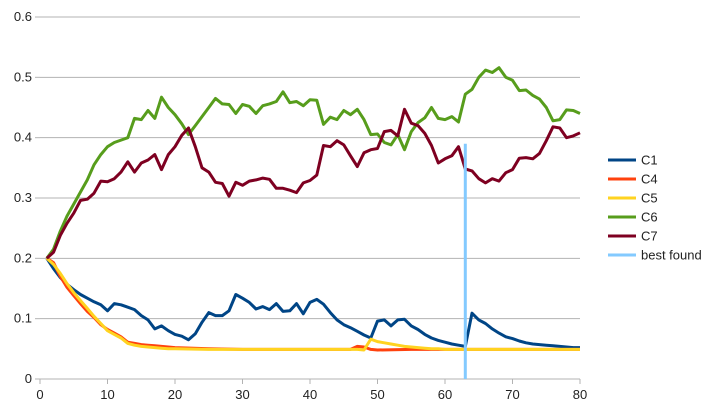 This screenshot has width=712, height=410. I want to click on x-tick-label: 10, so click(107, 394).